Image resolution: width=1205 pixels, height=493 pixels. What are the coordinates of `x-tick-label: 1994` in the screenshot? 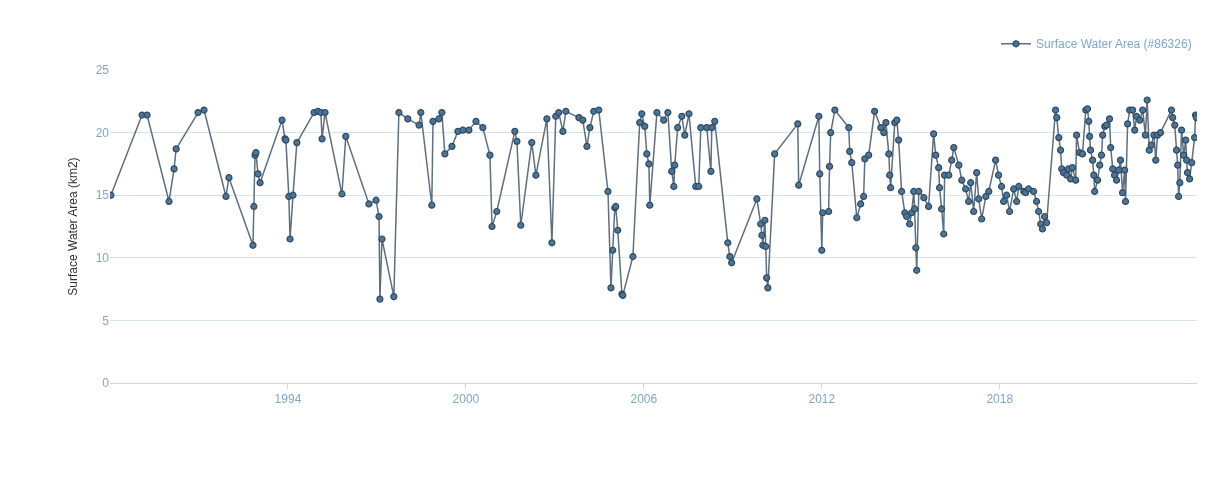 It's located at (288, 399).